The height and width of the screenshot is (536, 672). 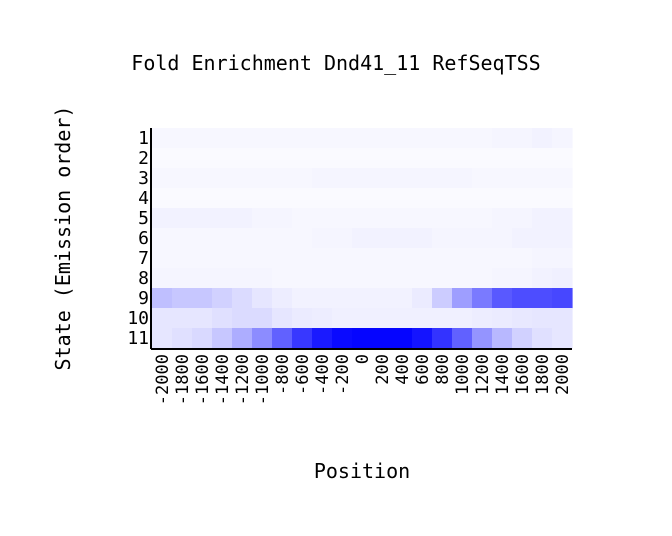 What do you see at coordinates (143, 238) in the screenshot?
I see `y-tick-label: 6` at bounding box center [143, 238].